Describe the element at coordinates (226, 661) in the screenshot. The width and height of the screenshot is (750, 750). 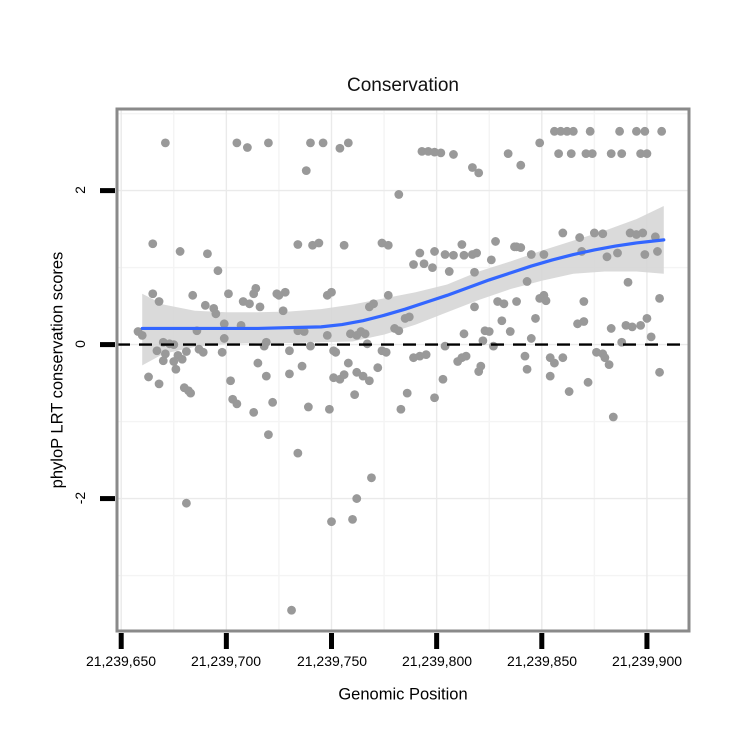
I see `x-tick-label: 21,239,700` at that location.